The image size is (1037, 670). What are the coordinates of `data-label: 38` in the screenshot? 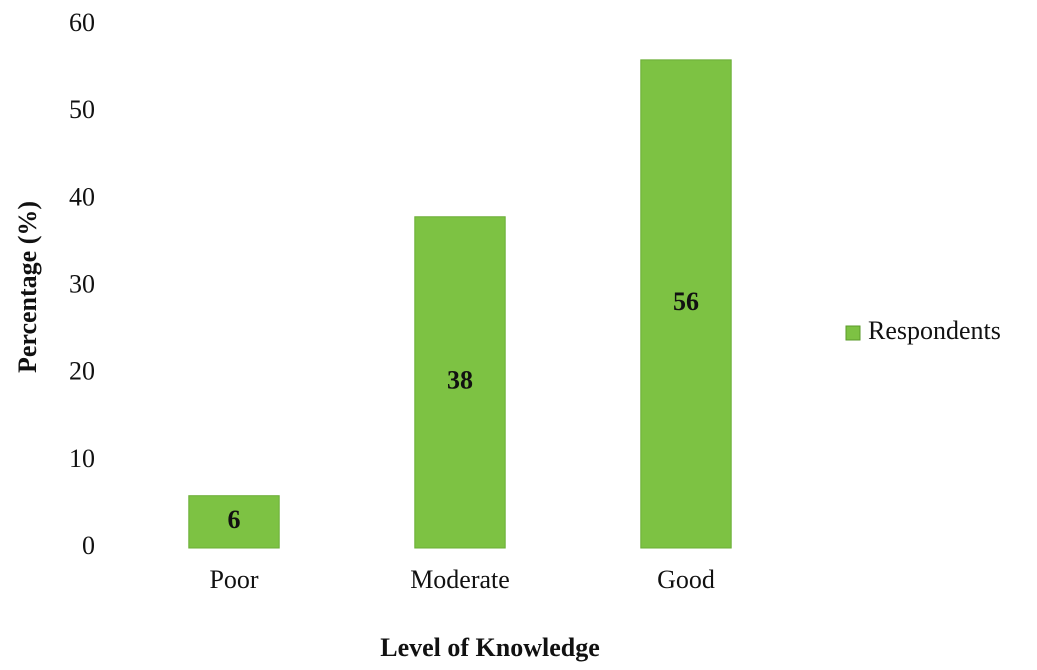 It's located at (460, 379).